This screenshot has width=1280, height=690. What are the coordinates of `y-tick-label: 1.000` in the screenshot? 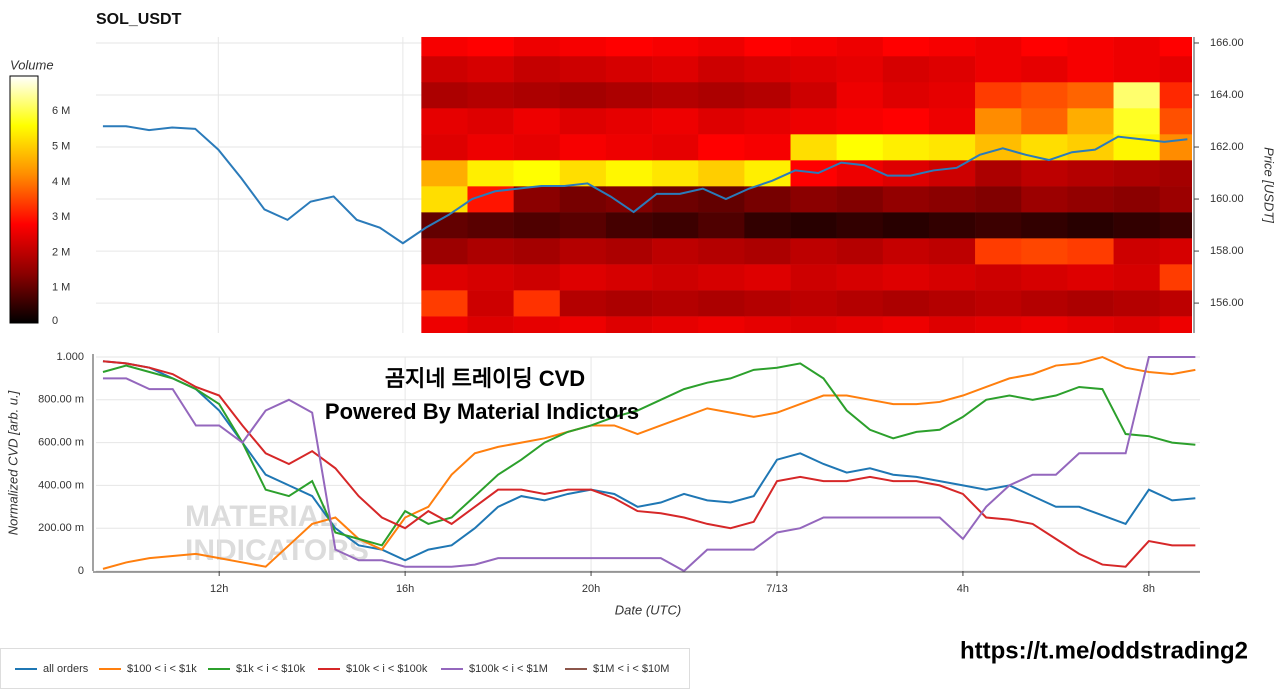 It's located at (70, 357).